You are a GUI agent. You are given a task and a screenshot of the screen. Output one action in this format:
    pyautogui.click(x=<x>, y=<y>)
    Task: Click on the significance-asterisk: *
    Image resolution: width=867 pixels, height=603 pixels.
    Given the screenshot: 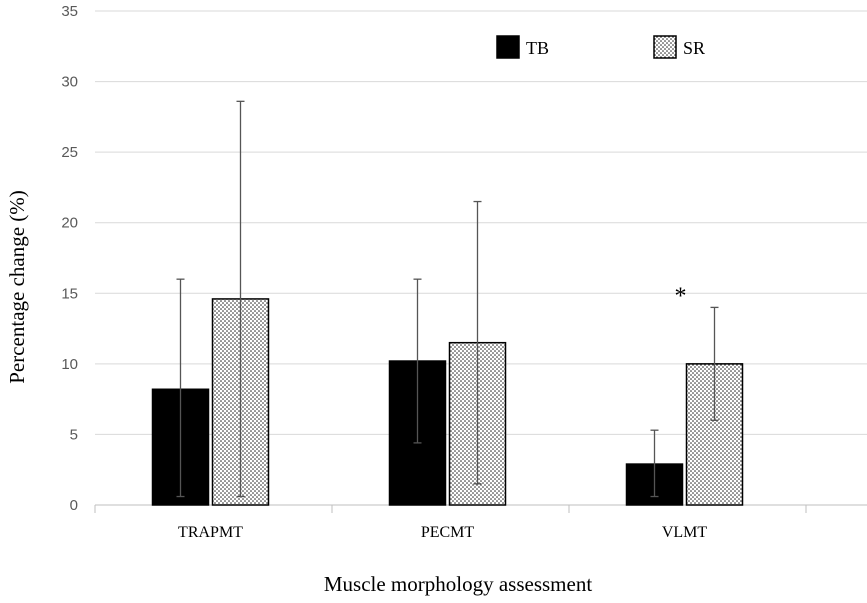 What is the action you would take?
    pyautogui.click(x=681, y=296)
    